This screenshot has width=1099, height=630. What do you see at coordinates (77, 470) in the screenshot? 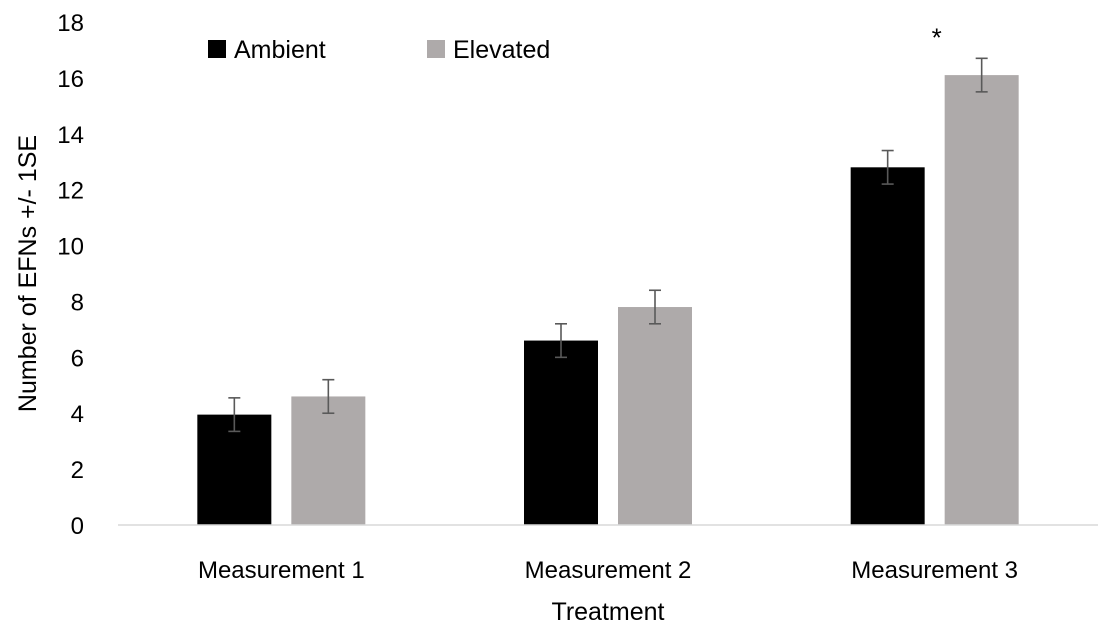
I see `y-tick-label: 2` at bounding box center [77, 470].